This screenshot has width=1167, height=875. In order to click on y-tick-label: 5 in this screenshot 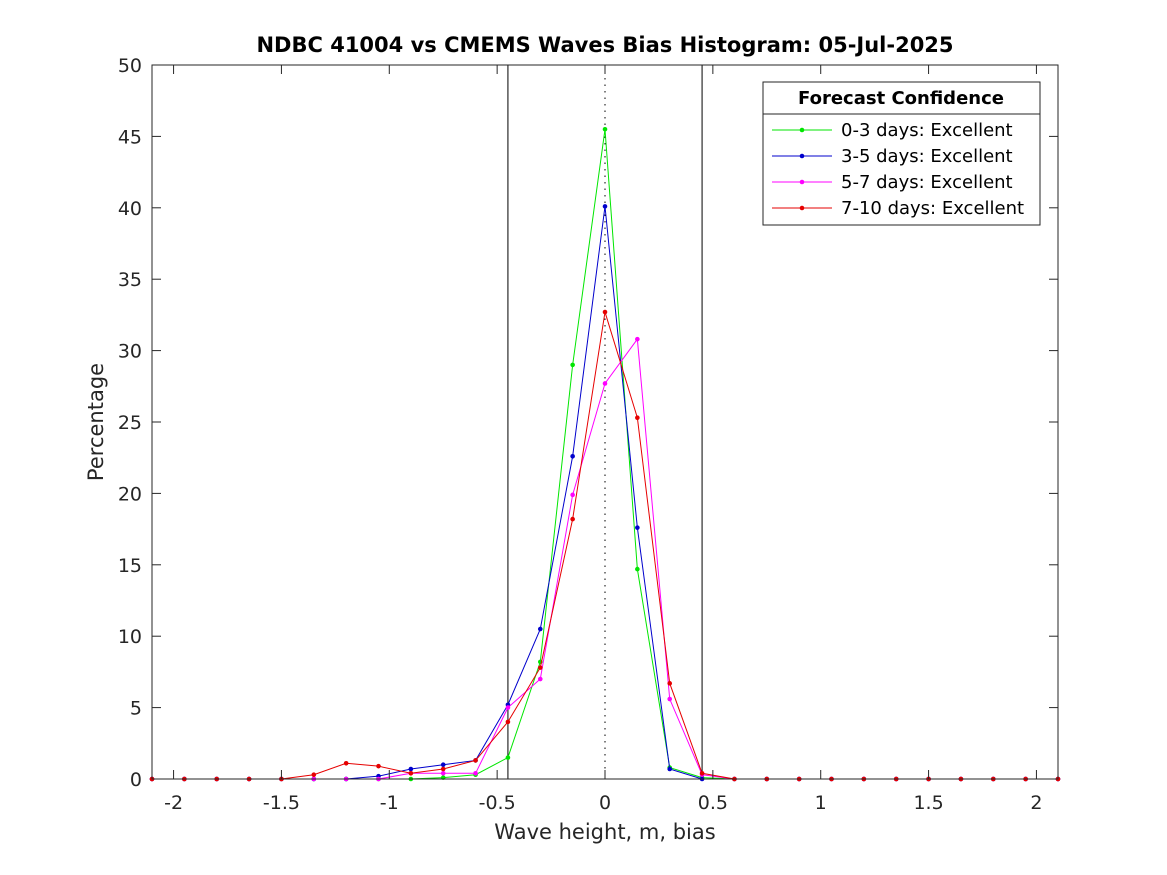, I will do `click(136, 709)`.